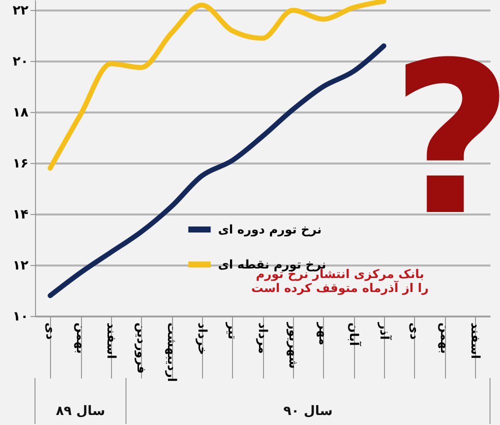 The width and height of the screenshot is (500, 425). I want to click on text: سال ۹۰, so click(308, 411).